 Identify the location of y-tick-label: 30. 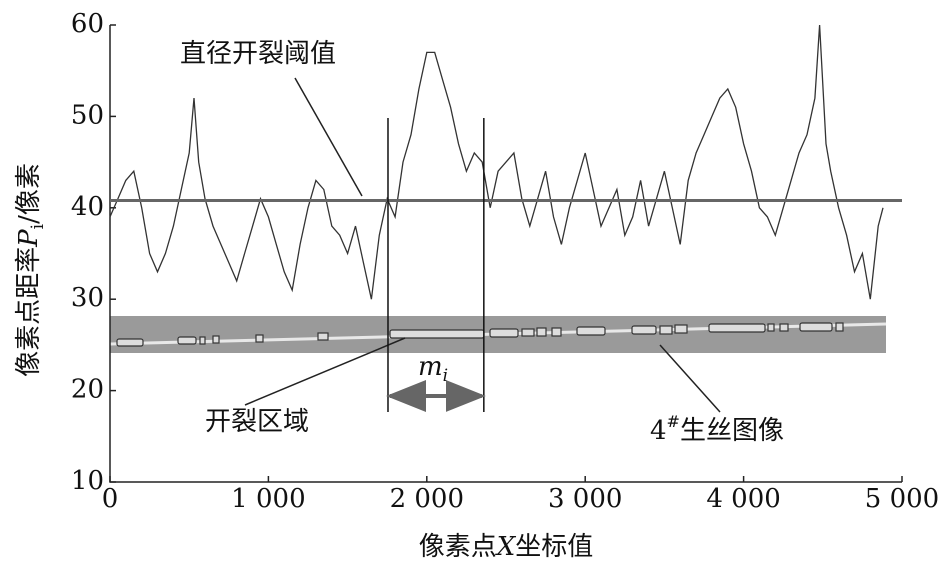
(87, 298).